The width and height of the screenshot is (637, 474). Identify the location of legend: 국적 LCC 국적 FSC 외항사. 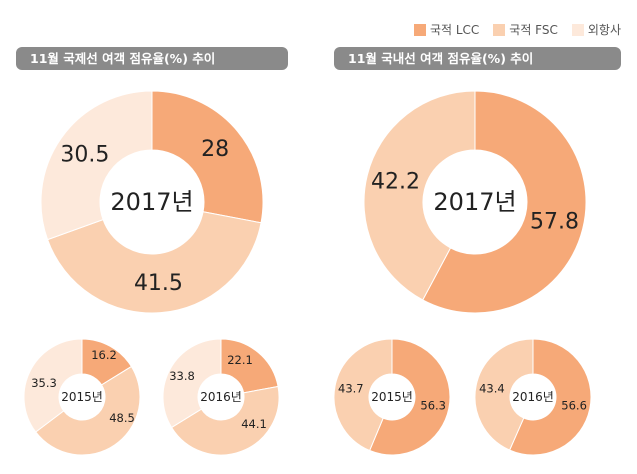
(517, 29).